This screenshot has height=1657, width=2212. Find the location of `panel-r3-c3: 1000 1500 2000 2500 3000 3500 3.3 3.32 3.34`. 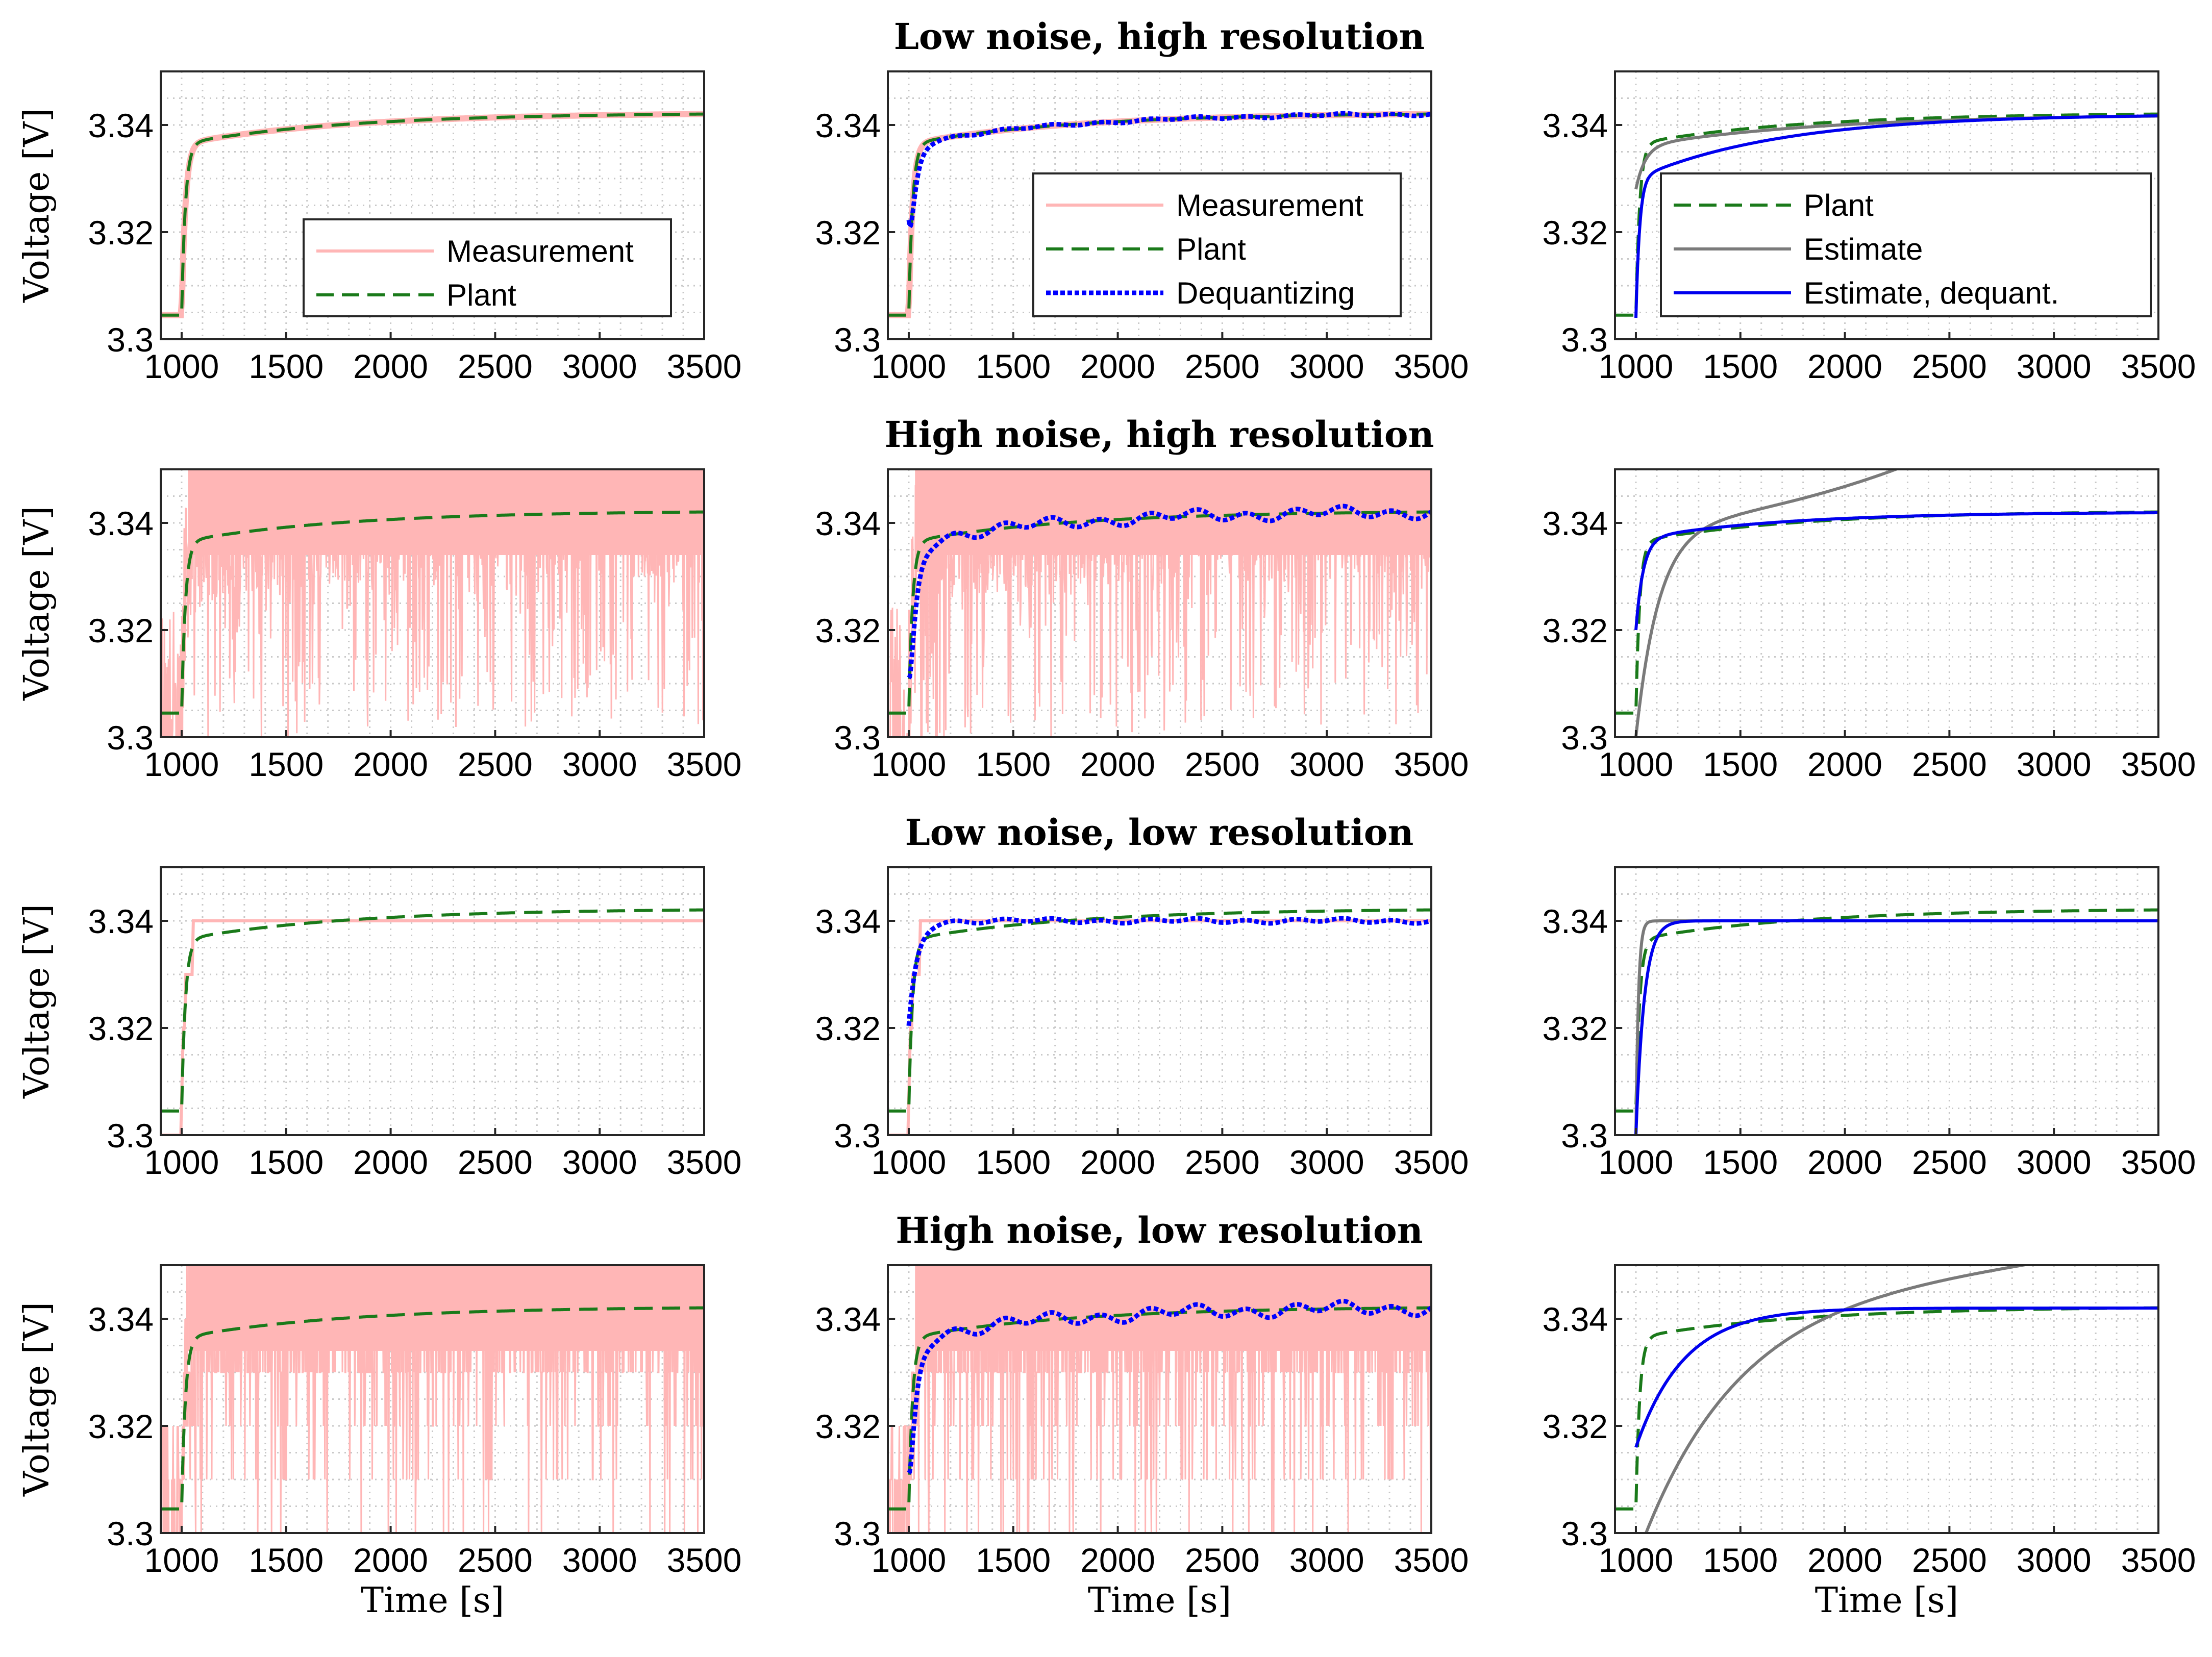

panel-r3-c3: 1000 1500 2000 2500 3000 3500 3.3 3.32 3.34 is located at coordinates (1869, 1024).